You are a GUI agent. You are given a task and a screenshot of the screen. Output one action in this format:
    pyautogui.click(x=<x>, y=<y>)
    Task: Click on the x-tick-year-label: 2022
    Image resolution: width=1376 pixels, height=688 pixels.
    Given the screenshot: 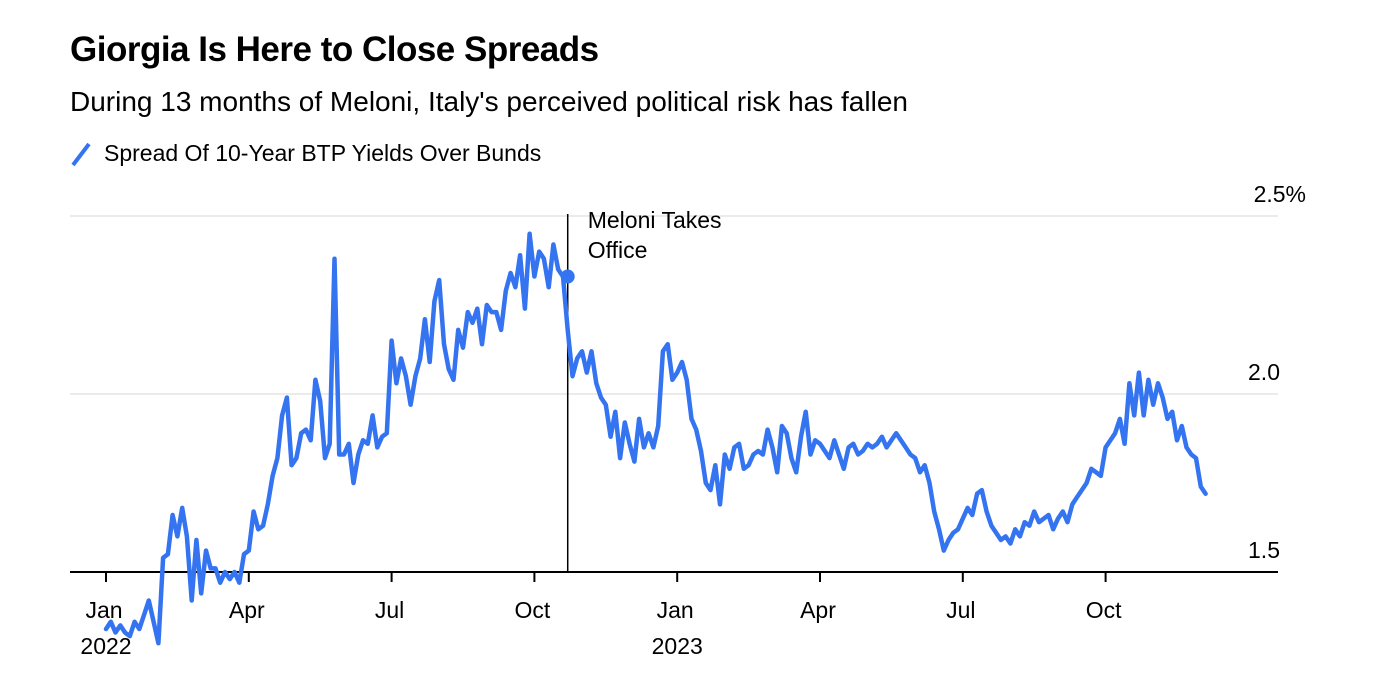 What is the action you would take?
    pyautogui.click(x=105, y=646)
    